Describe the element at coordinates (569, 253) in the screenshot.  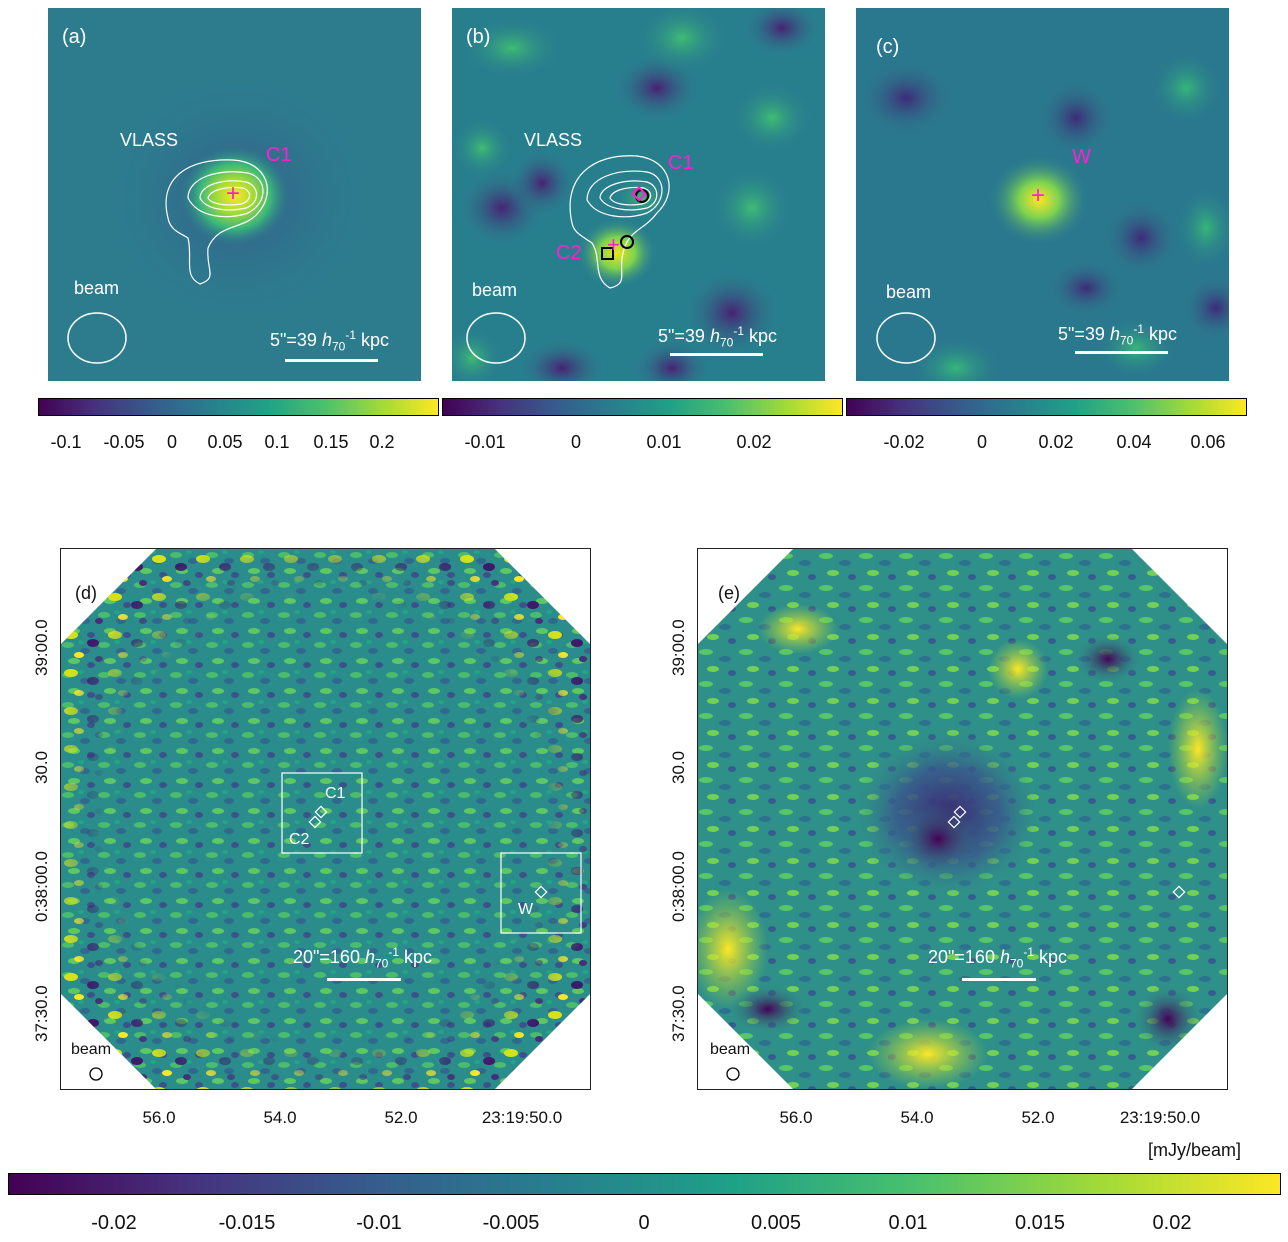
I see `source-label-c2: C2` at that location.